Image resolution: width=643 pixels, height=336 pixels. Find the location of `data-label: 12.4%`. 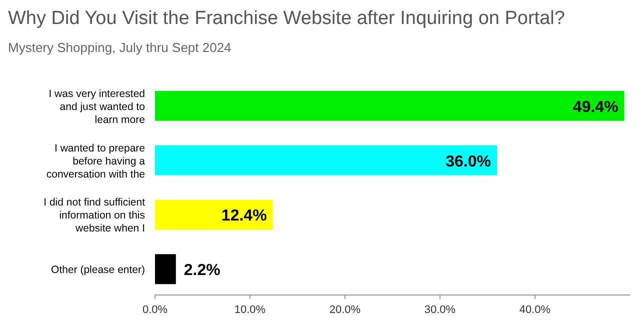

data-label: 12.4% is located at coordinates (244, 216).